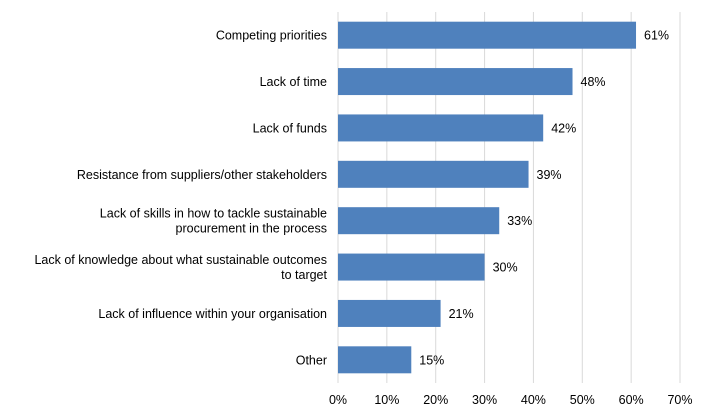 Image resolution: width=705 pixels, height=412 pixels. What do you see at coordinates (431, 360) in the screenshot?
I see `data-label: 15%` at bounding box center [431, 360].